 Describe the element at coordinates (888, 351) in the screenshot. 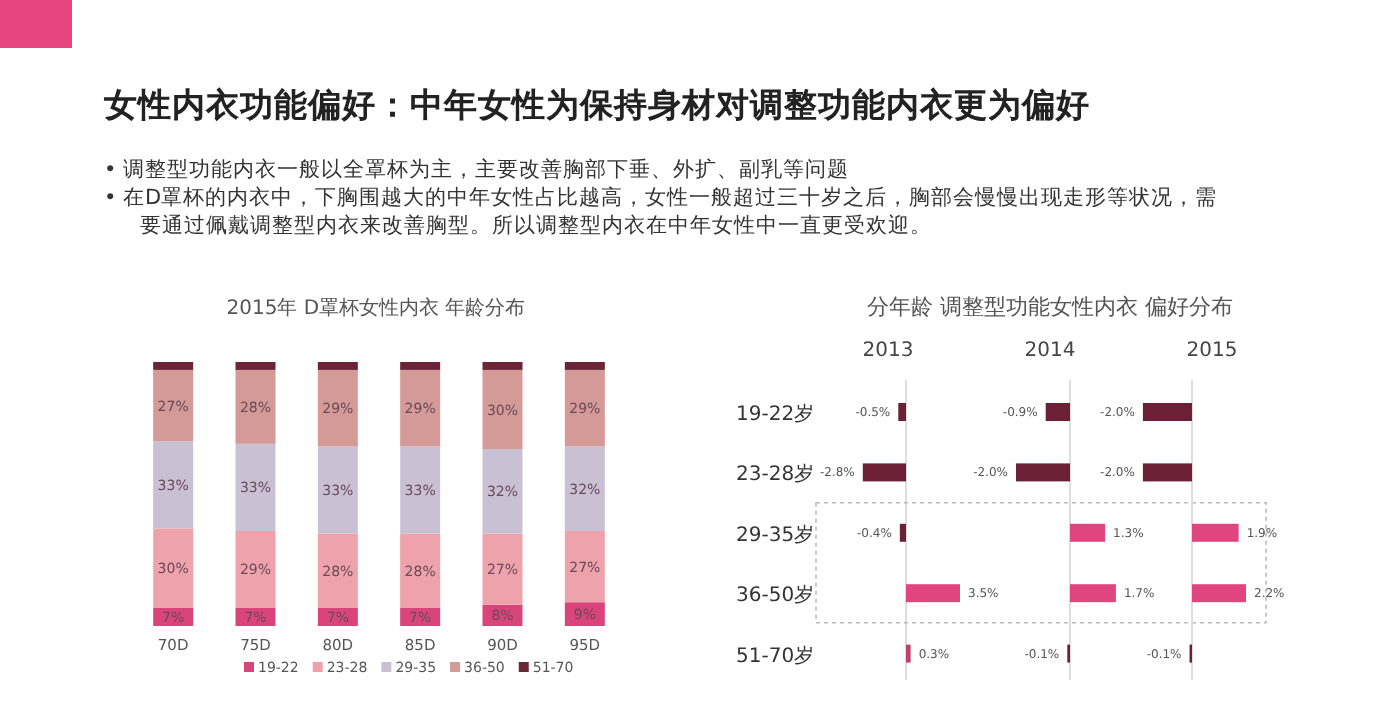

I see `chart-title: 2013` at that location.